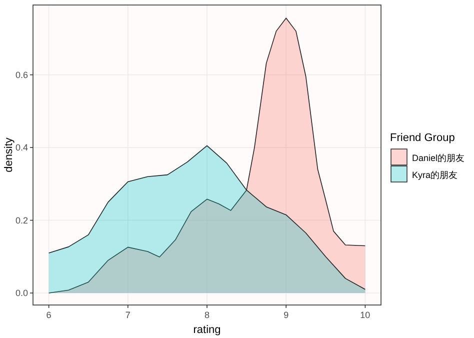  What do you see at coordinates (207, 315) in the screenshot?
I see `x-tick-label: 8` at bounding box center [207, 315].